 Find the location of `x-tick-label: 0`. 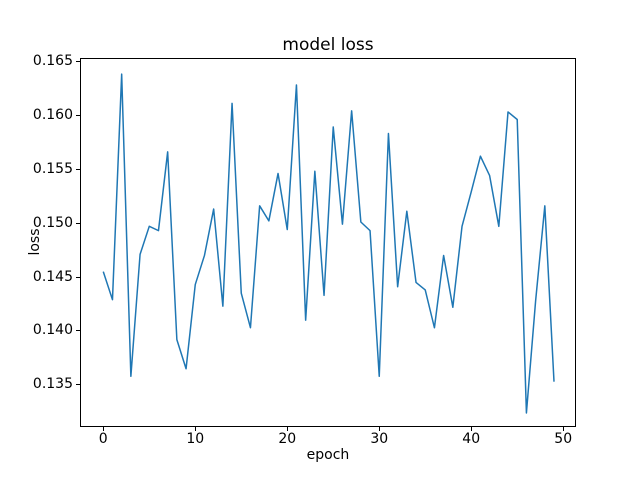

x-tick-label: 0 is located at coordinates (103, 439).